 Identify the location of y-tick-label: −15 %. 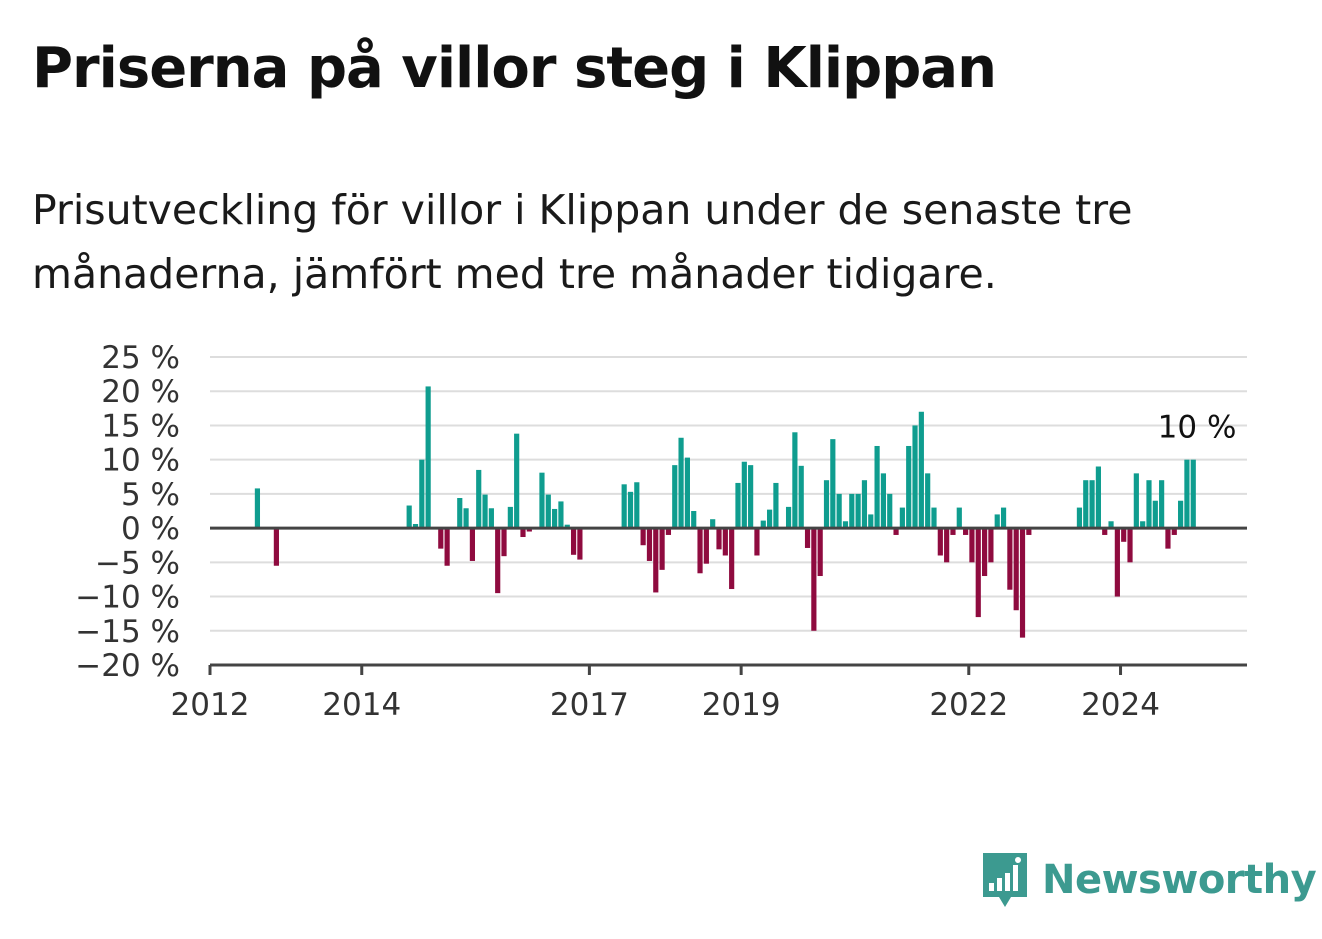
(127, 632).